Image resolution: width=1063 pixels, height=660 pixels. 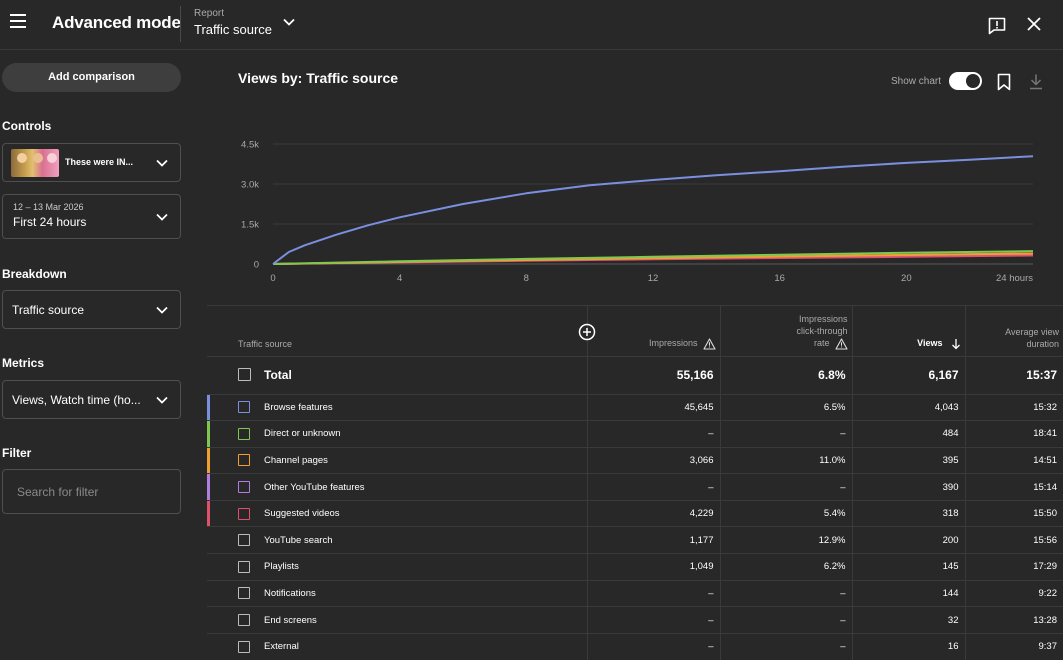 What do you see at coordinates (785, 331) in the screenshot?
I see `header-ctr: Impressions click-through rate` at bounding box center [785, 331].